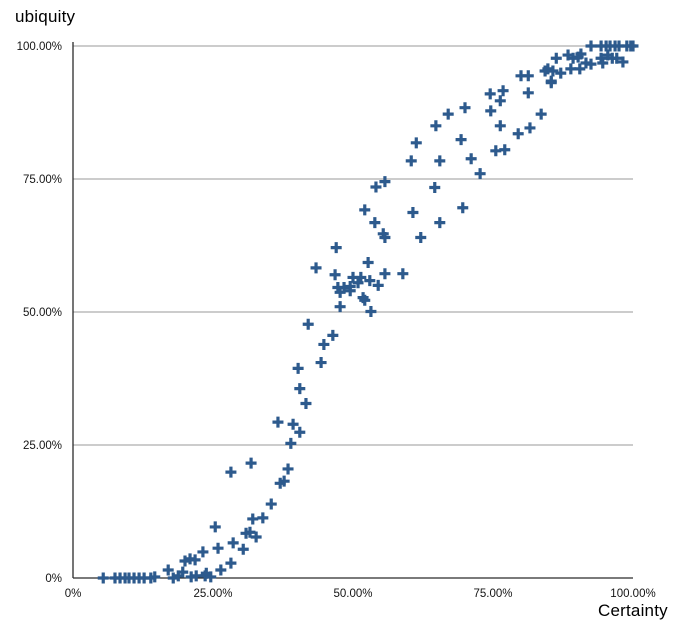 This screenshot has width=700, height=635. What do you see at coordinates (212, 594) in the screenshot?
I see `x-tick-label: 25.00%` at bounding box center [212, 594].